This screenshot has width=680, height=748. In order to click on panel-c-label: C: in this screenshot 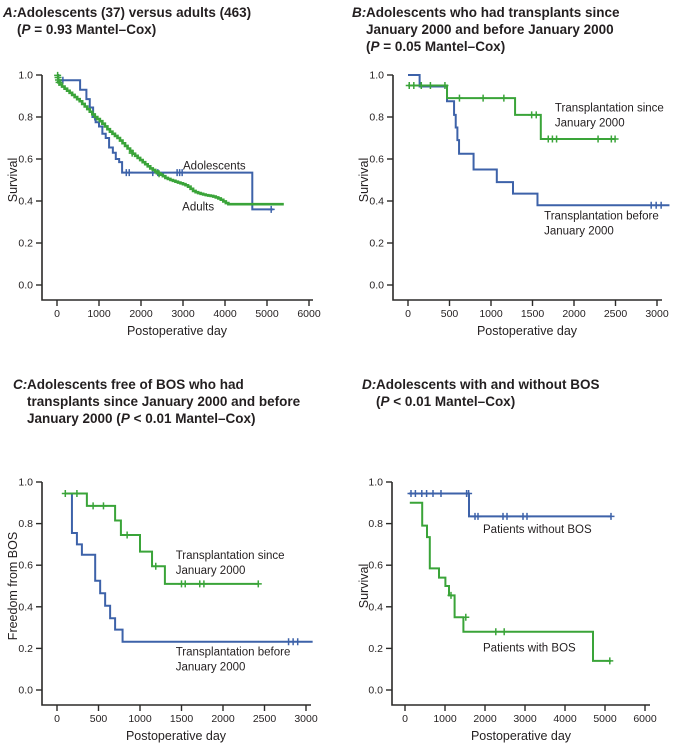, I will do `click(20, 384)`.